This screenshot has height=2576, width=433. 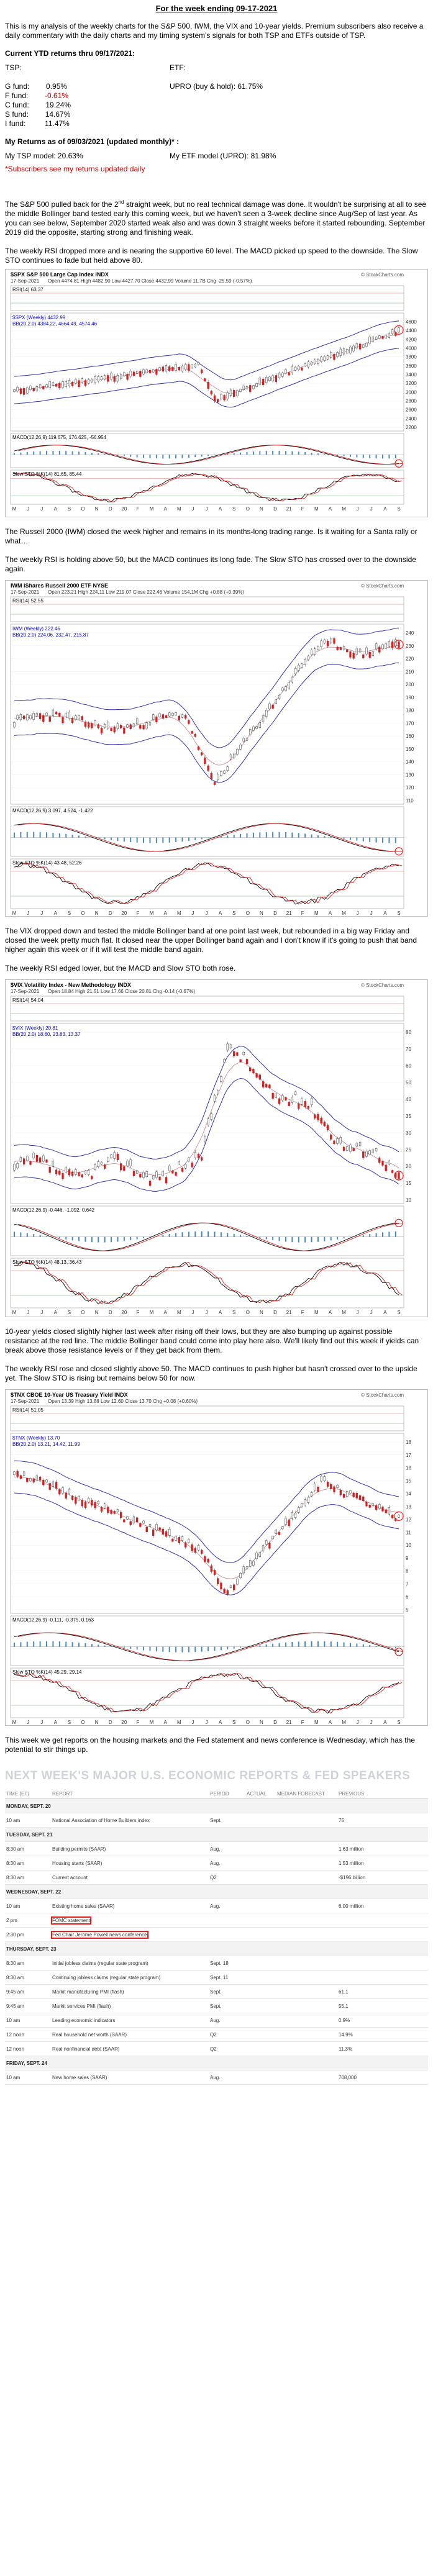 What do you see at coordinates (28, 1794) in the screenshot?
I see `col-header: TIME (ET)` at bounding box center [28, 1794].